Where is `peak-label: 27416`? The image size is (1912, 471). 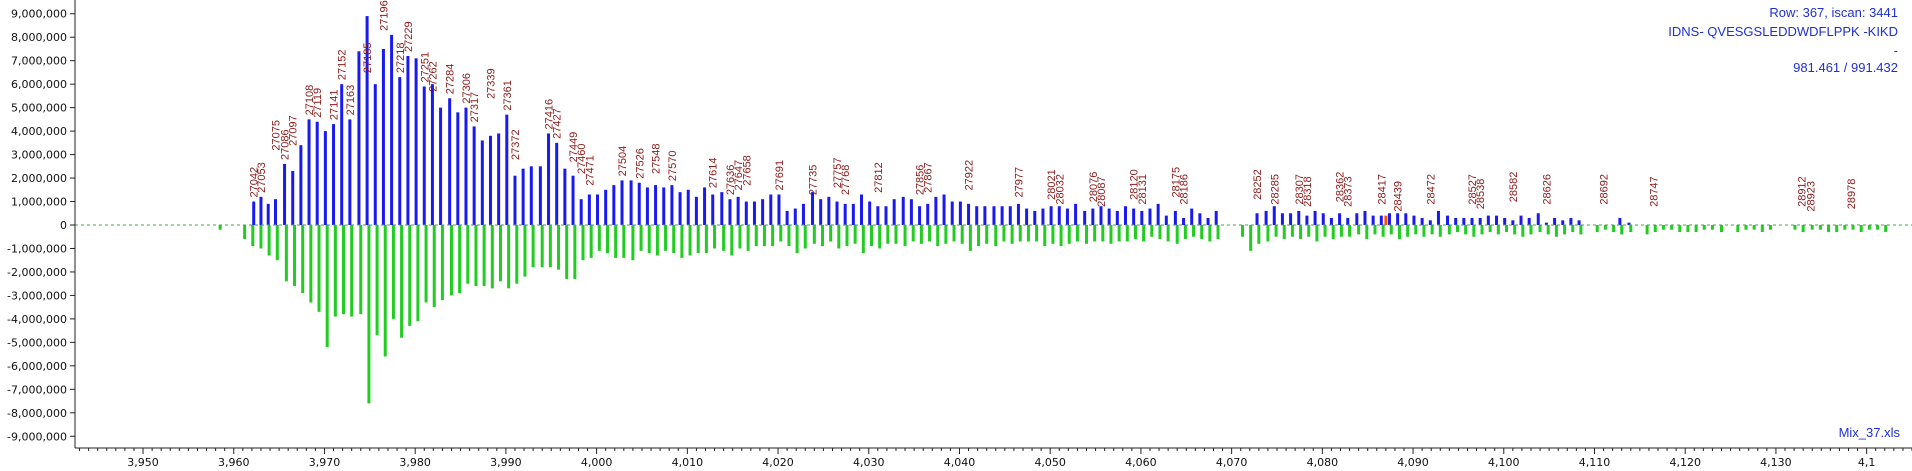 peak-label: 27416 is located at coordinates (550, 114).